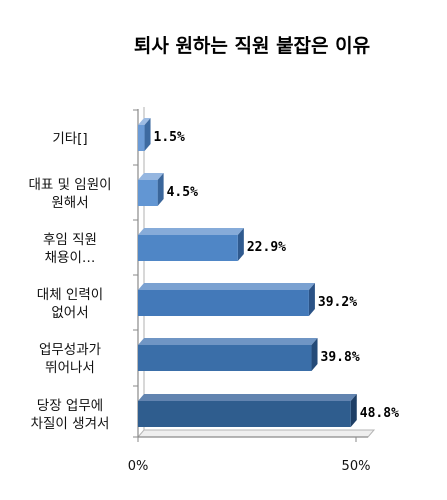  I want to click on data-label: 1.5%, so click(169, 137).